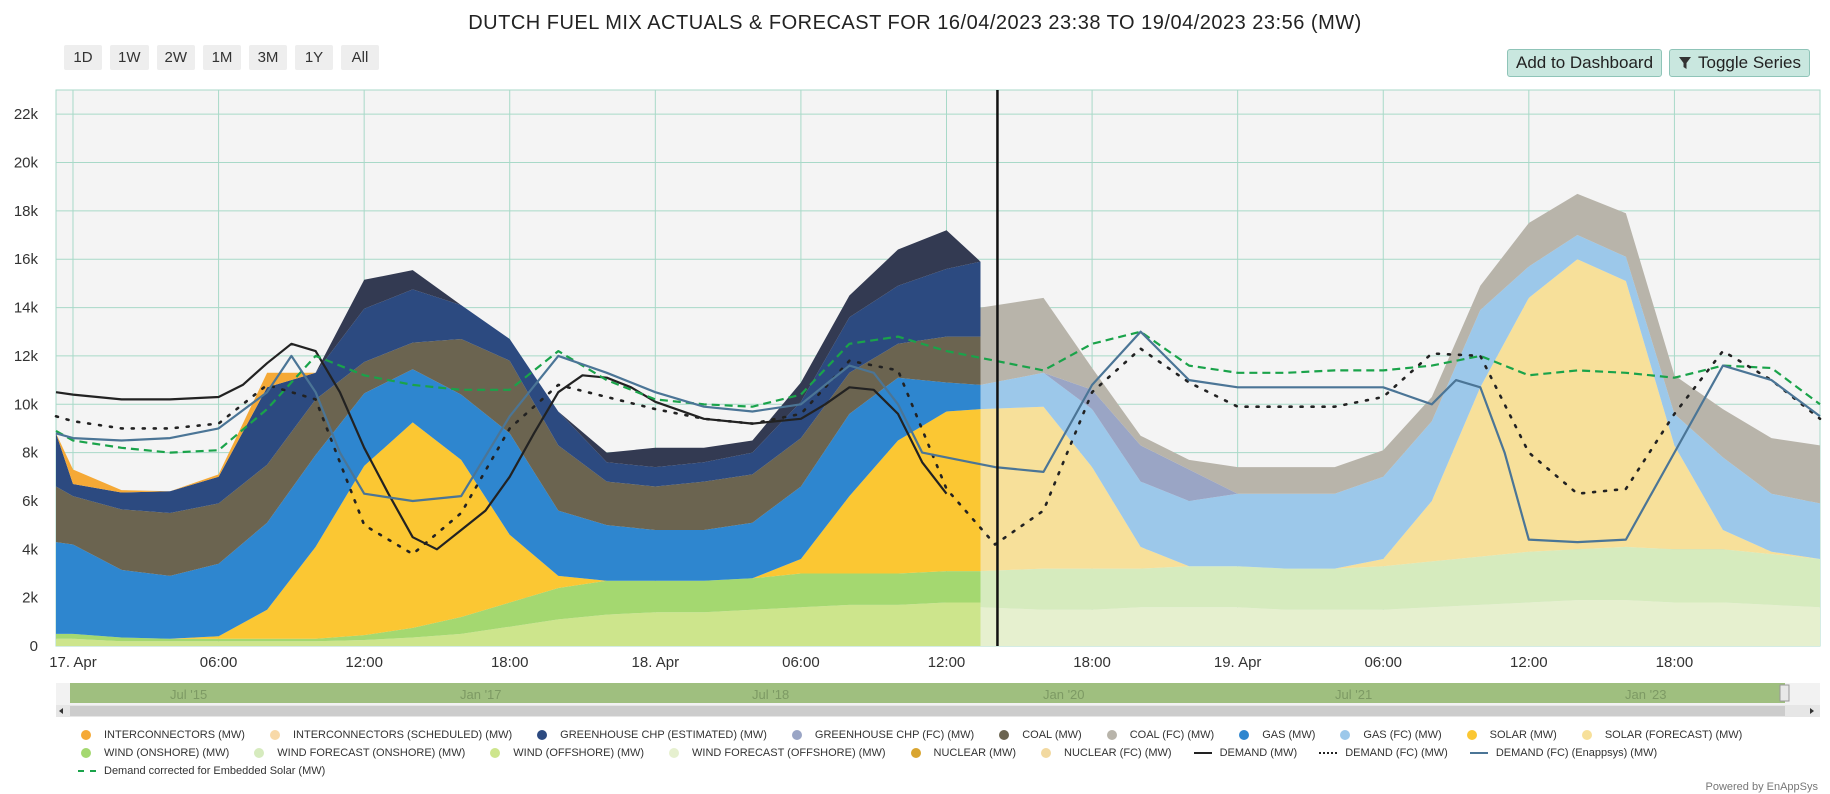 The image size is (1830, 794). What do you see at coordinates (174, 735) in the screenshot?
I see `legend-label: INTERCONNECTORS (MW)` at bounding box center [174, 735].